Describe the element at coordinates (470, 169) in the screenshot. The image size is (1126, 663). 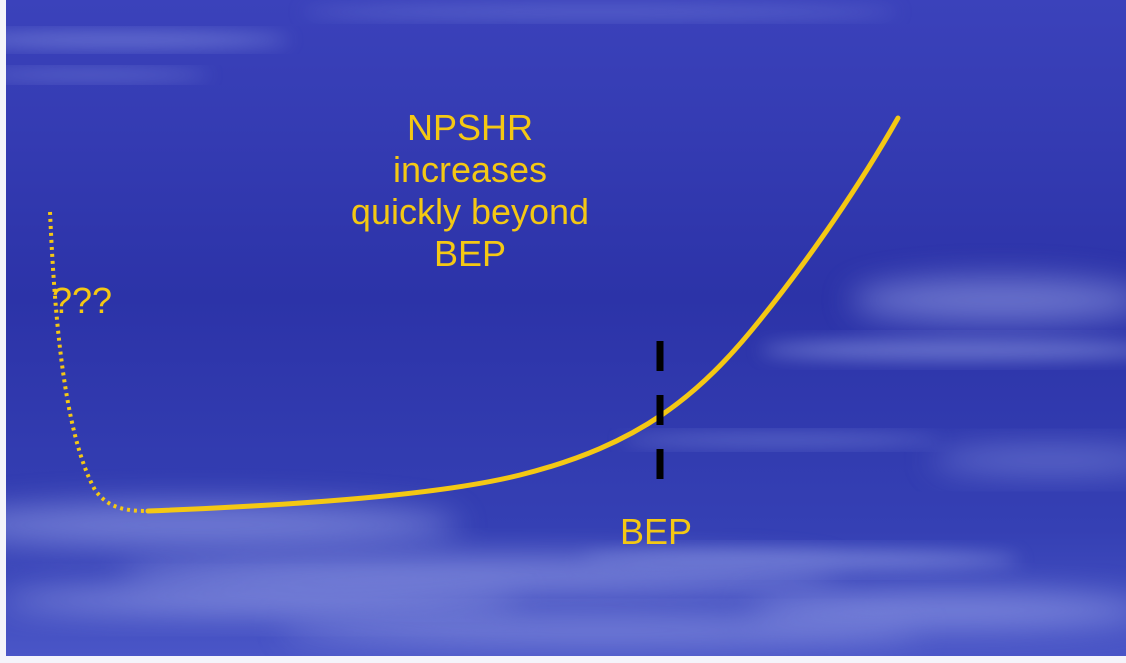
I see `annotation-line: increases` at that location.